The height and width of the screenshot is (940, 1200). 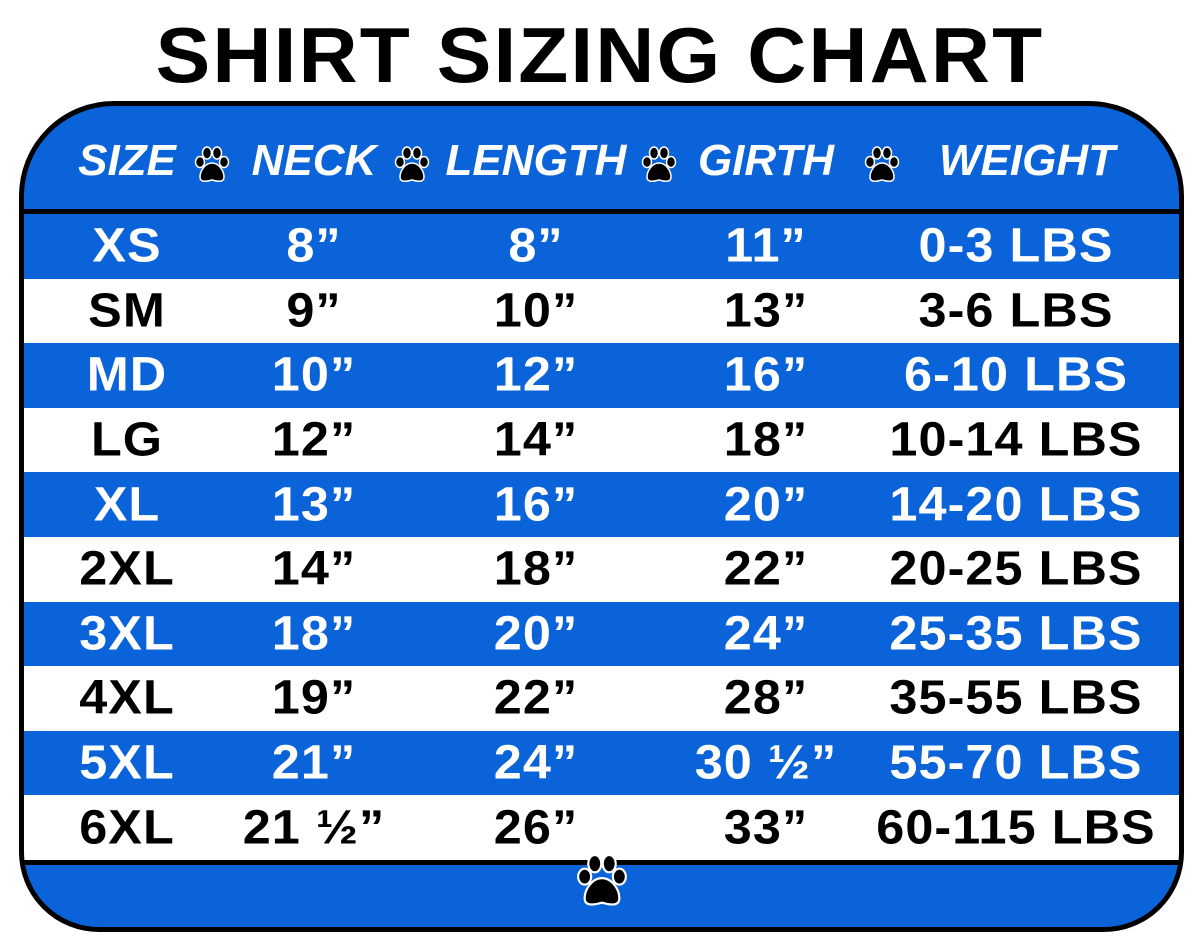 What do you see at coordinates (127, 634) in the screenshot?
I see `cell-size: 3XL` at bounding box center [127, 634].